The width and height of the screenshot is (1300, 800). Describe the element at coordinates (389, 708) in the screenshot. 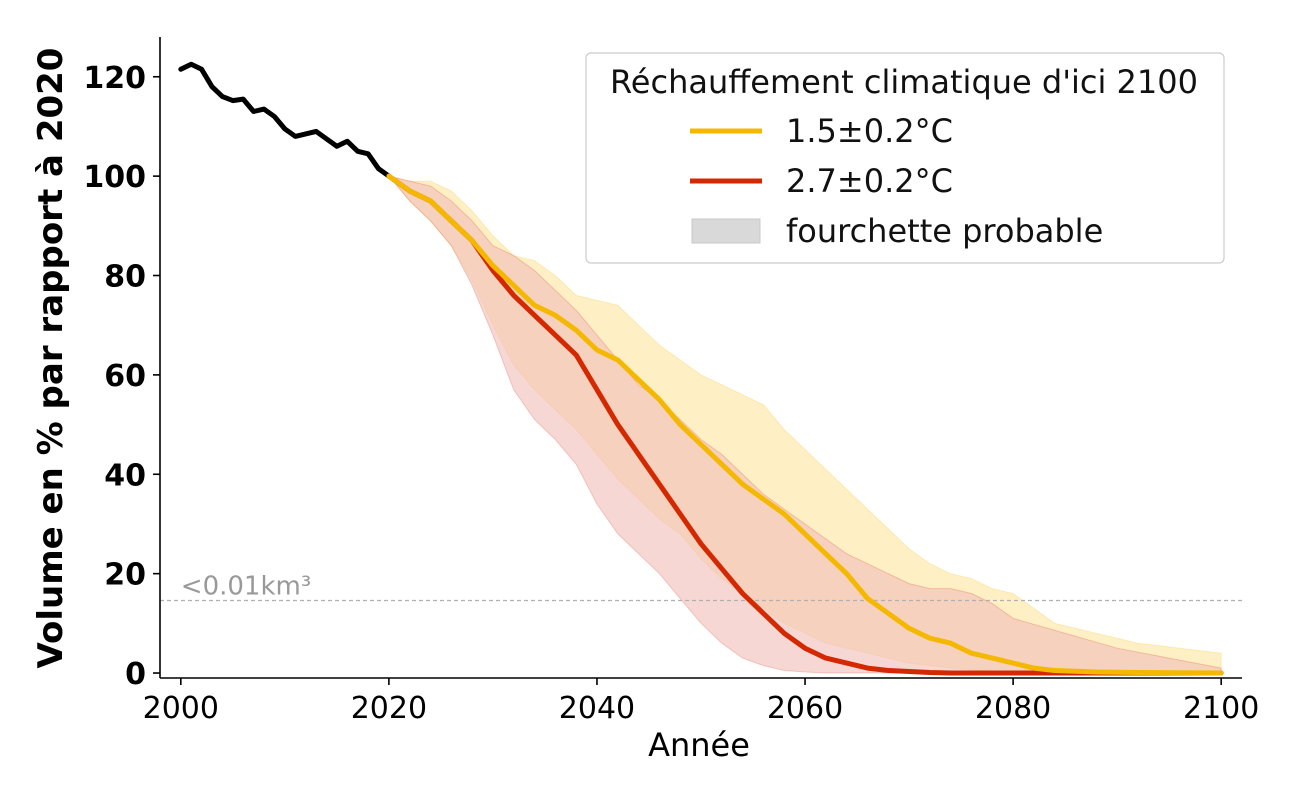

I see `x-tick-label: 2020` at that location.